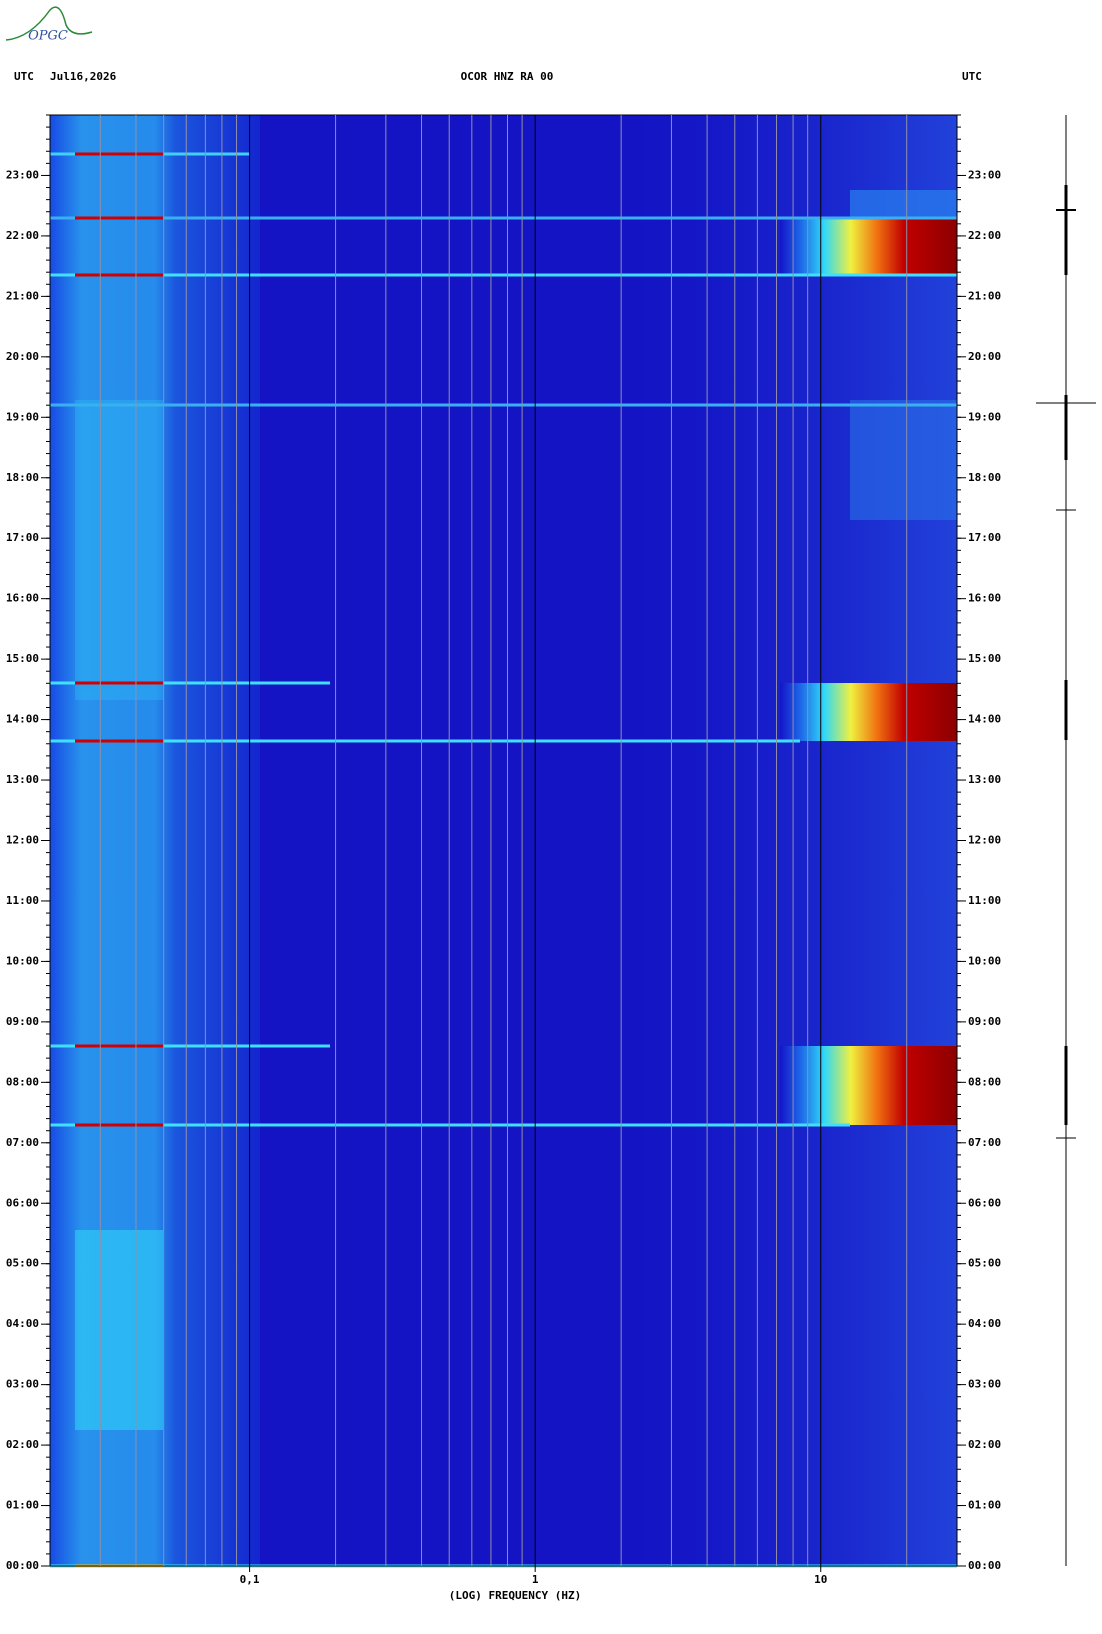  What do you see at coordinates (22, 1323) in the screenshot?
I see `y-tick-label: 04:00` at bounding box center [22, 1323].